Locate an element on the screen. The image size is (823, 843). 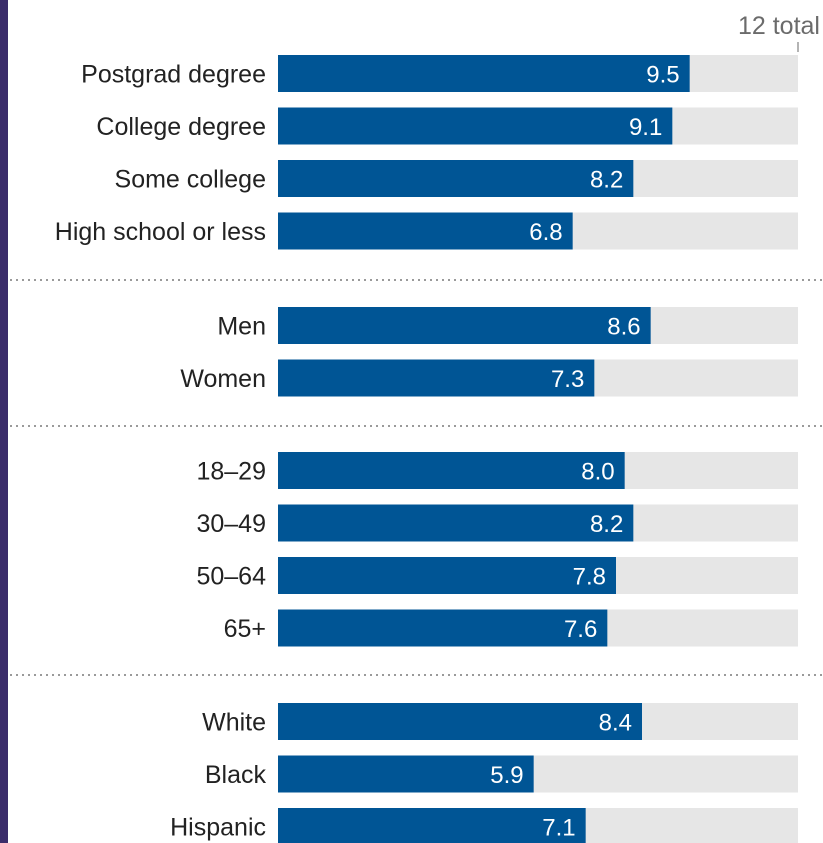
category-label: College degree is located at coordinates (181, 127).